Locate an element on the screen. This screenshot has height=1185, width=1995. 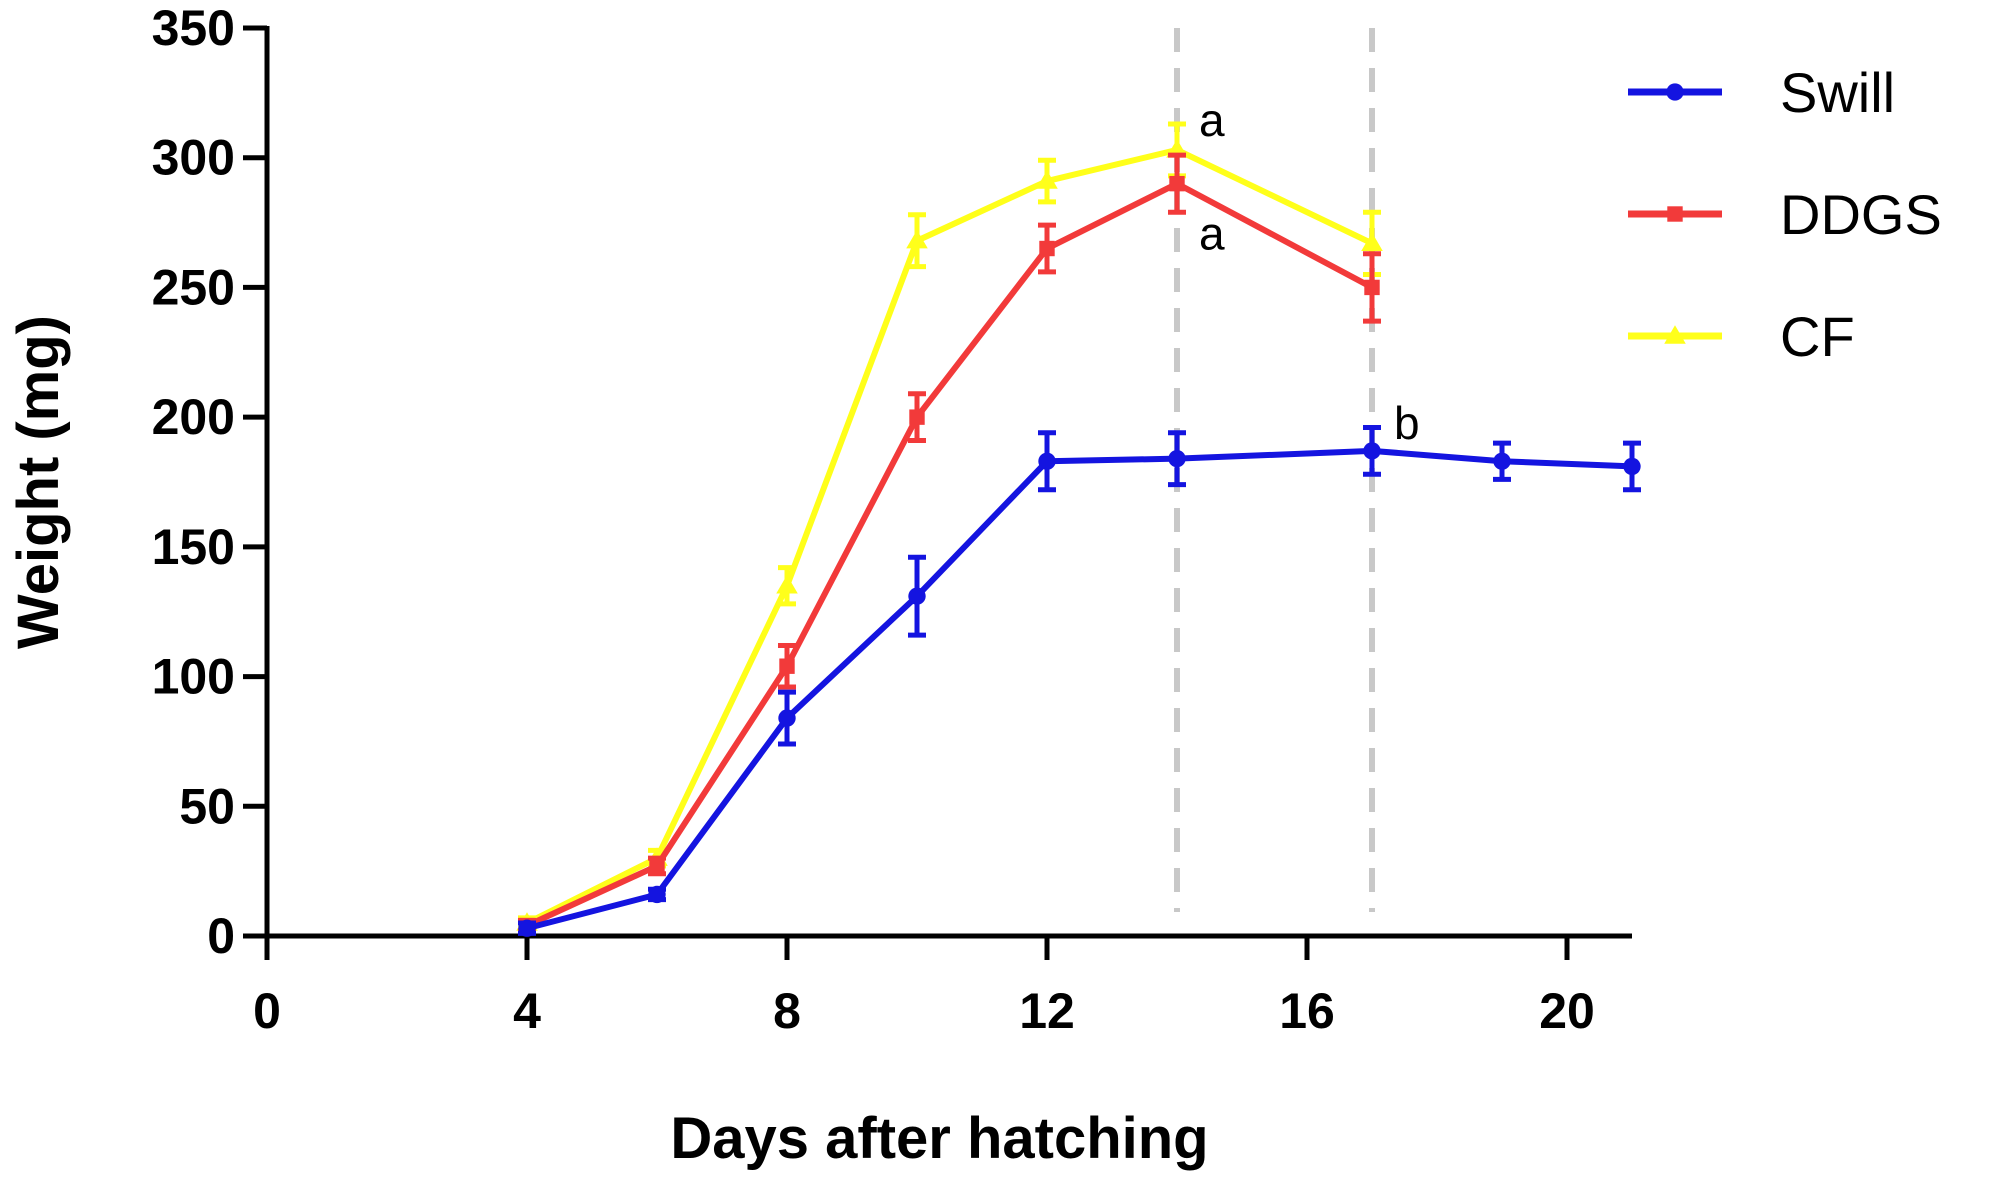
y-tick-label-100: 100 is located at coordinates (193, 677).